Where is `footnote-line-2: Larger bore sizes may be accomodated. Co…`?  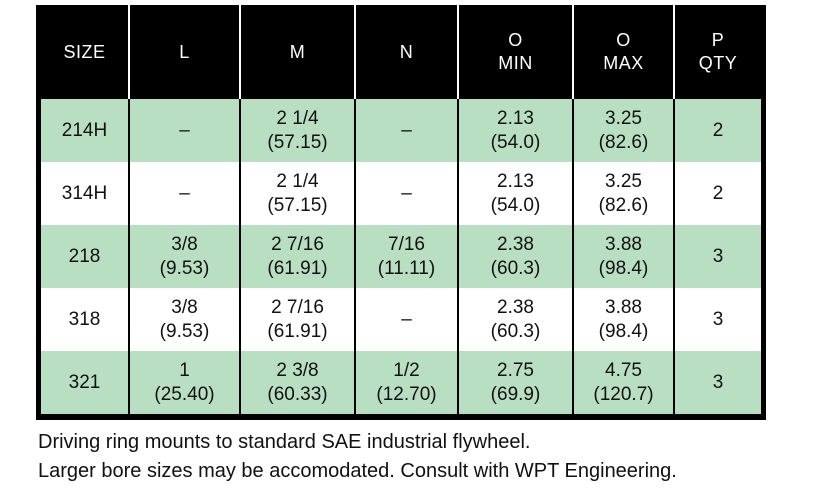 footnote-line-2: Larger bore sizes may be accomodated. Co… is located at coordinates (357, 471).